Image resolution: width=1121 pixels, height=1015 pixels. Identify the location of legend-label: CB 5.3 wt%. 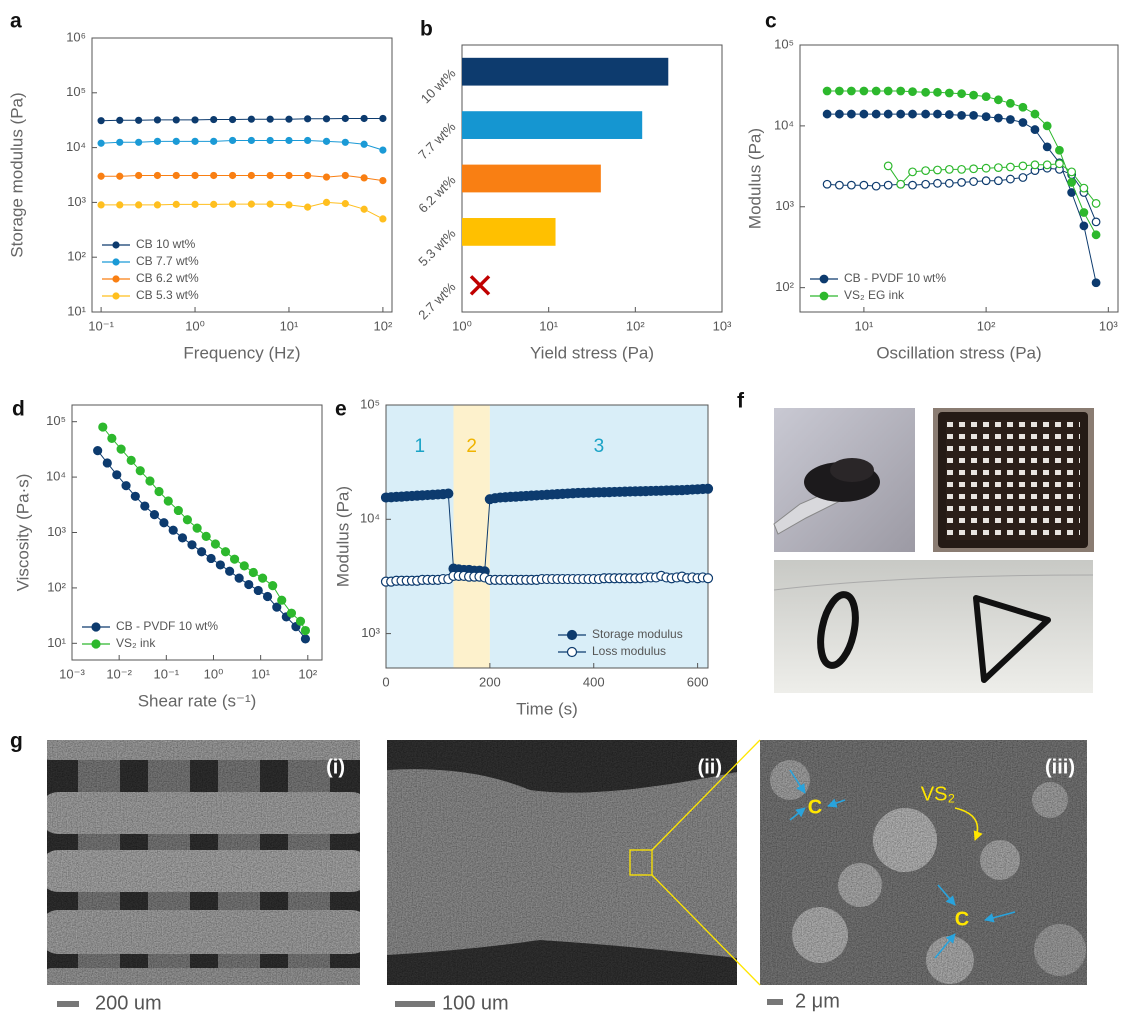
(167, 295).